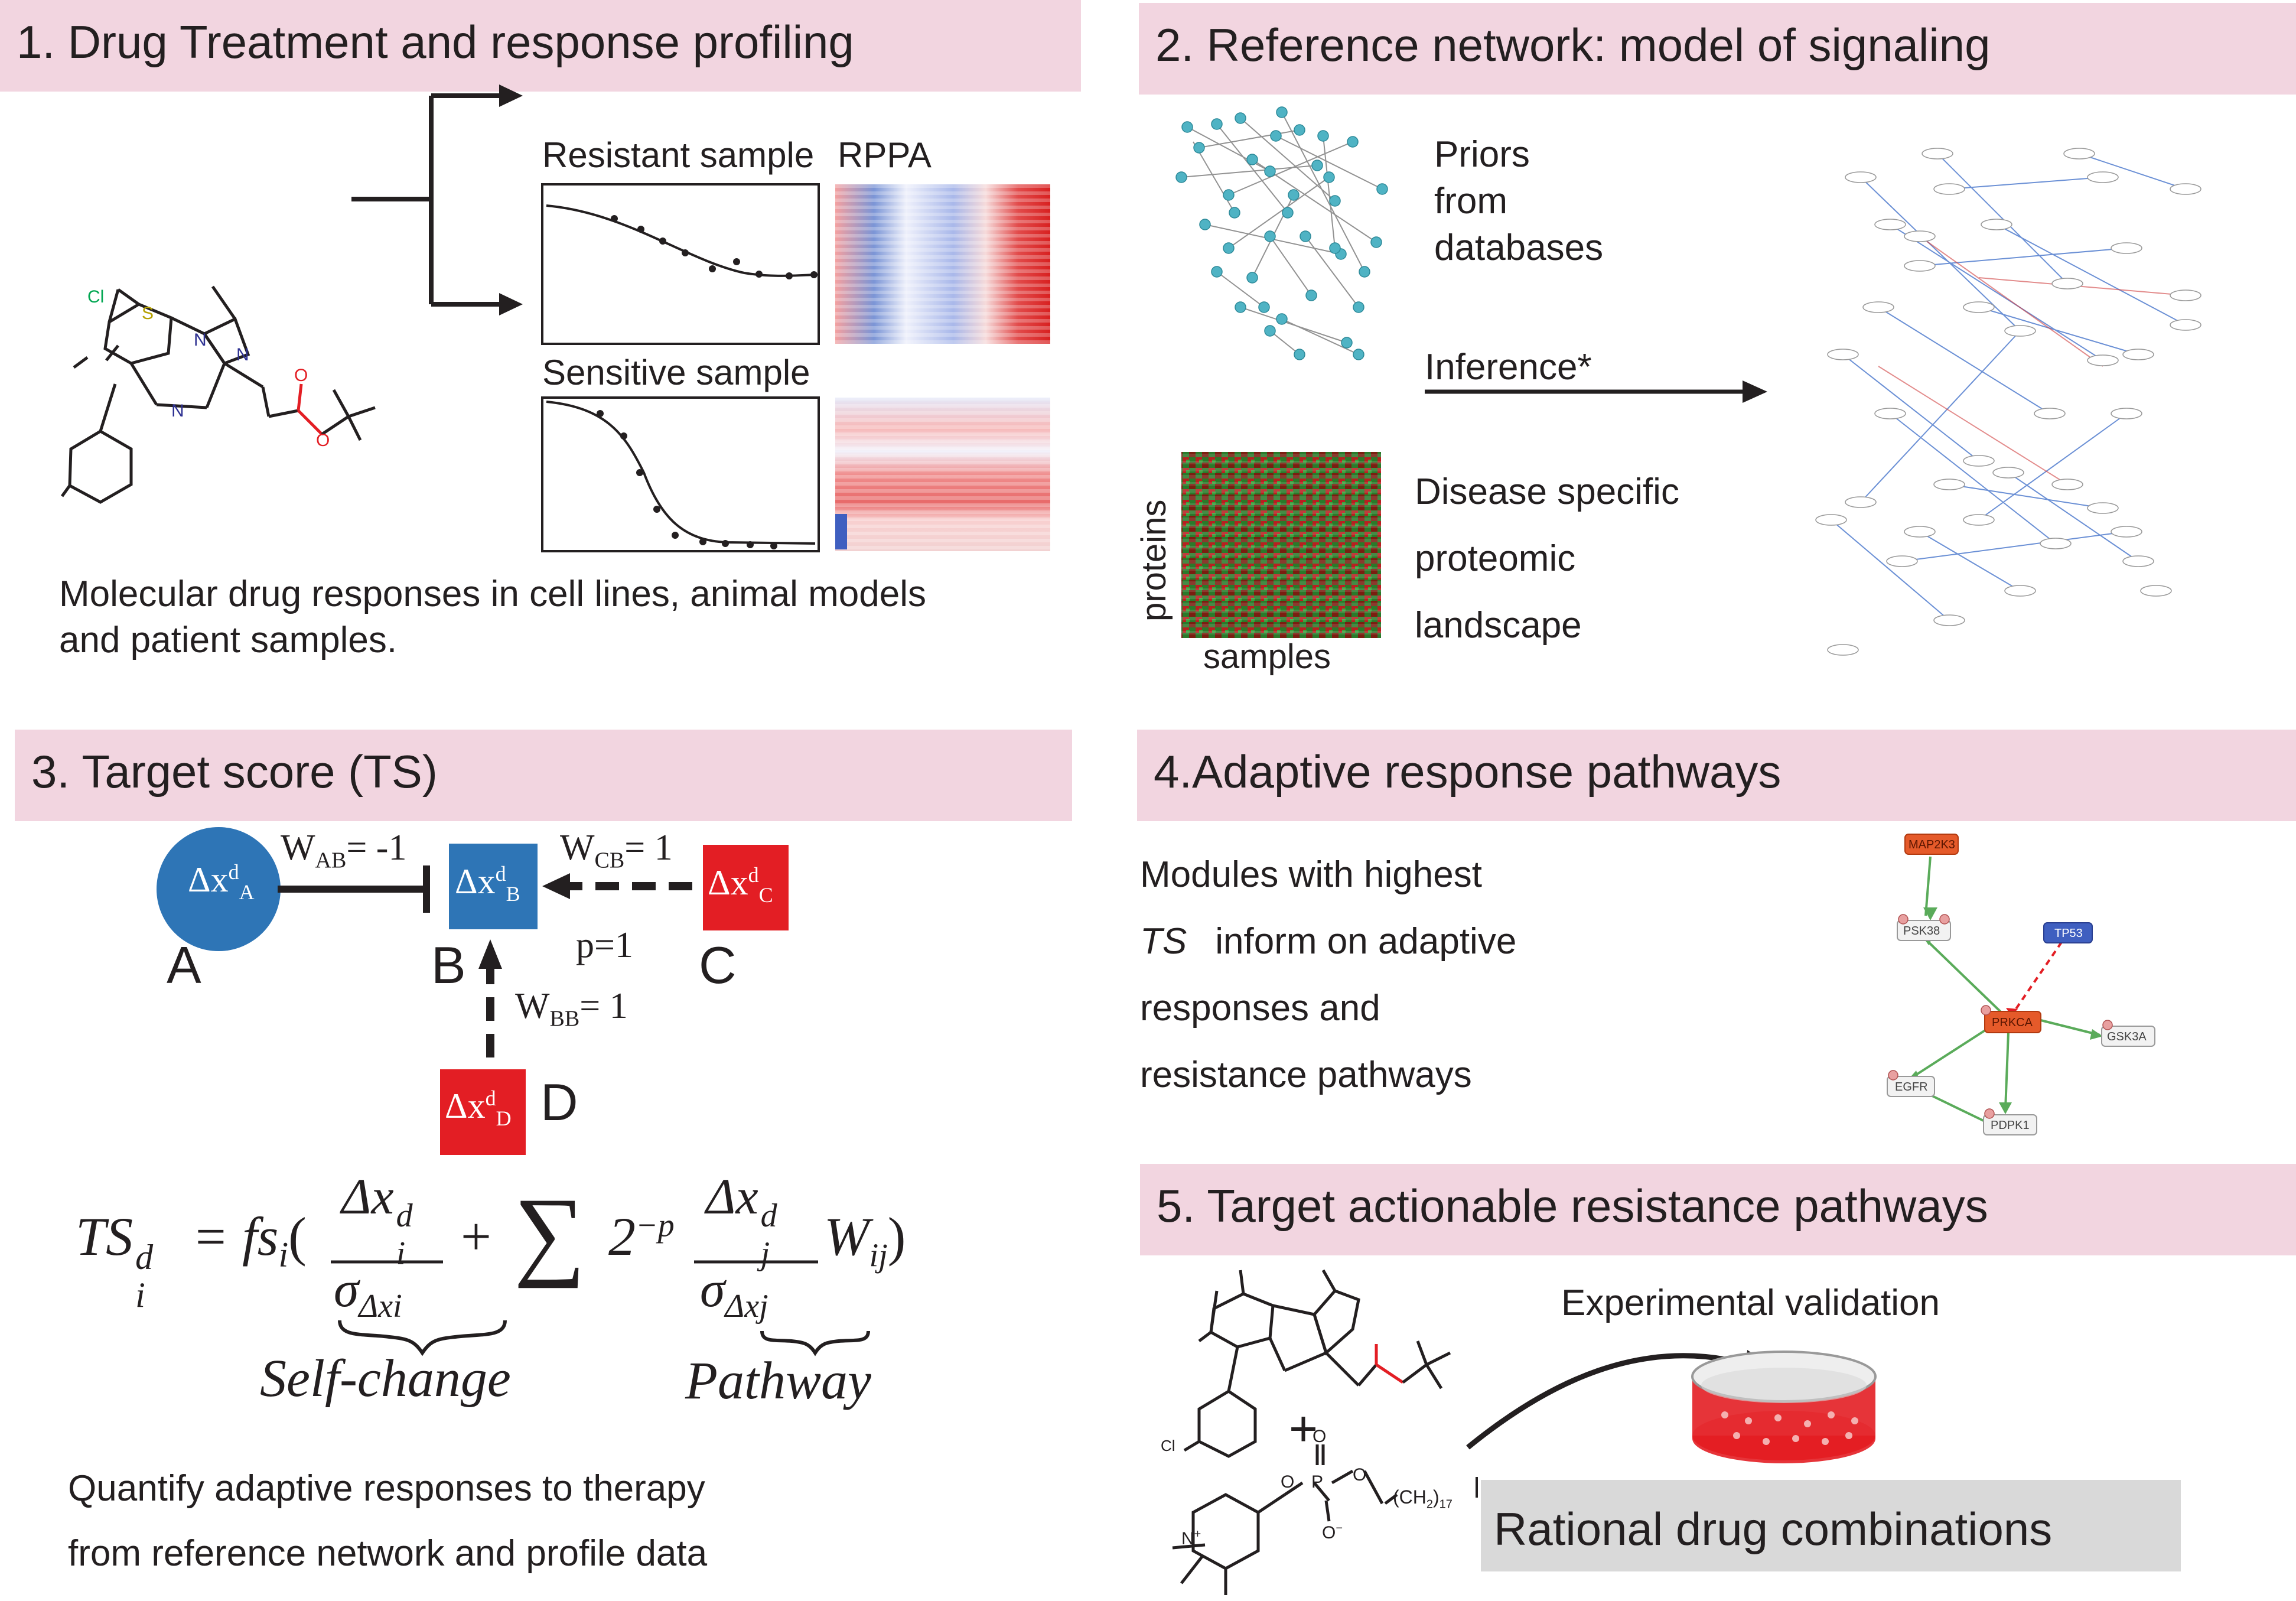 The width and height of the screenshot is (2296, 1601). I want to click on n-atom-2: N, so click(242, 355).